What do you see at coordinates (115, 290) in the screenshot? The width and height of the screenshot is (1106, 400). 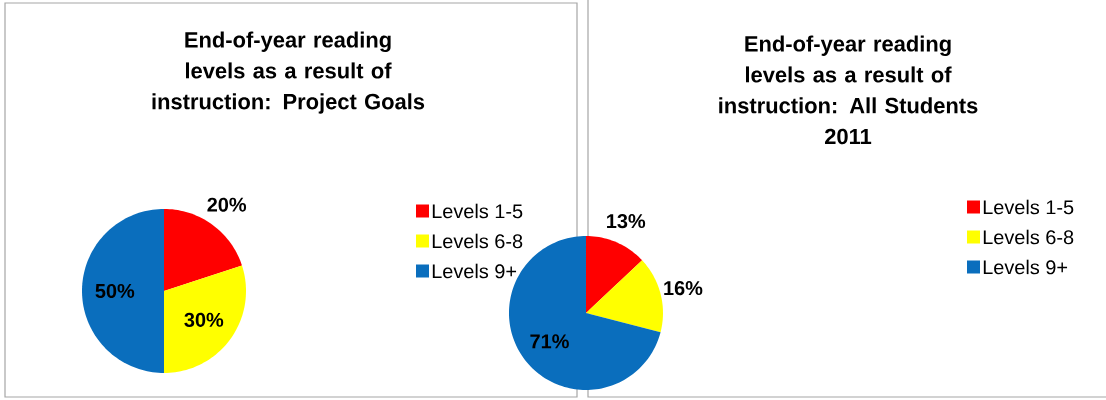 I see `data-label: 50%` at bounding box center [115, 290].